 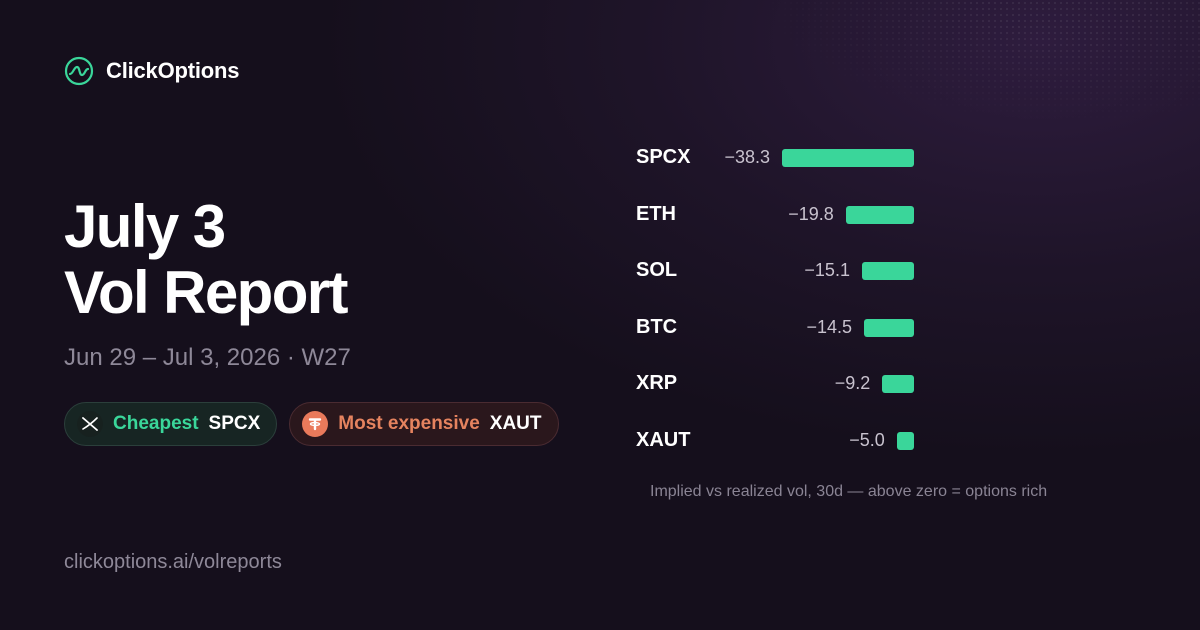 I want to click on brand: ClickOptions, so click(x=151, y=71).